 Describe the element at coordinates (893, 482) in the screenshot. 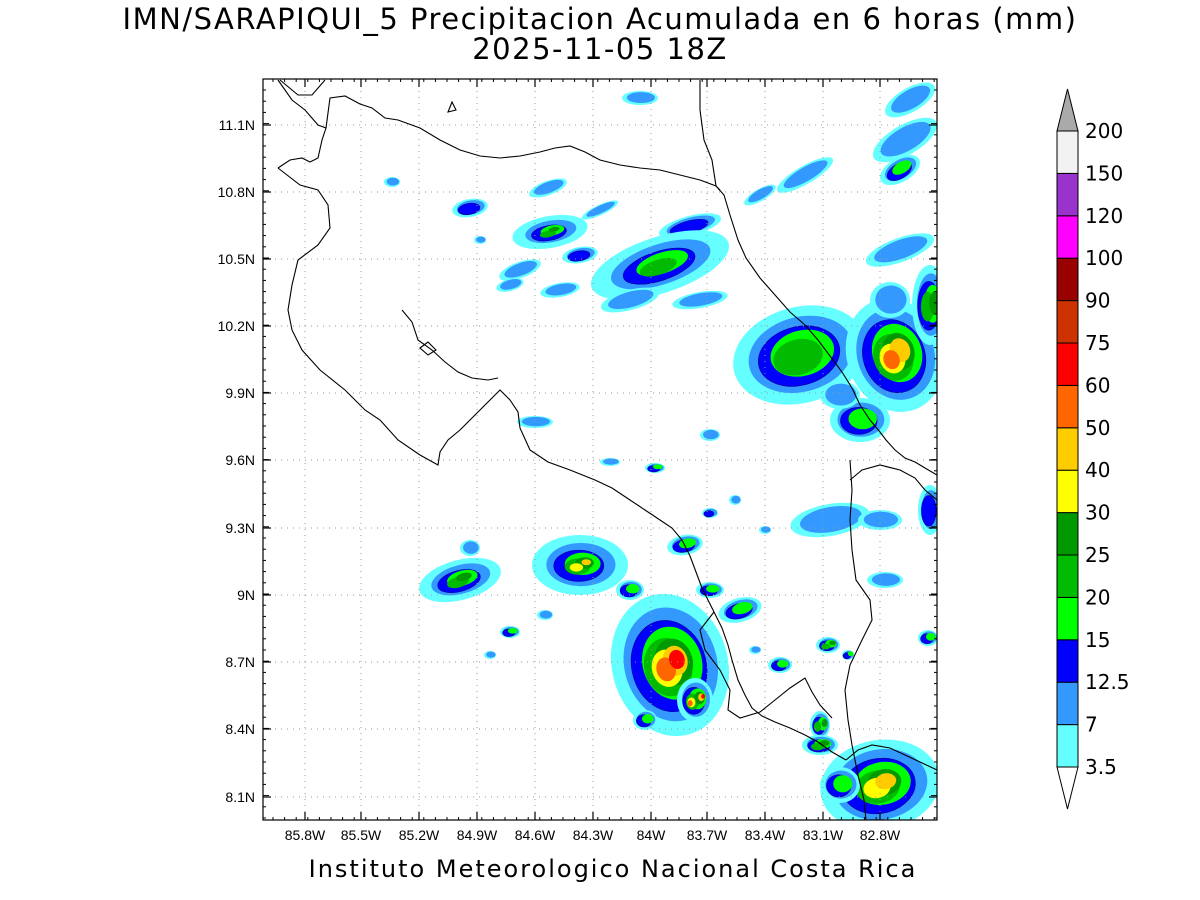

I see `bocas-del-toro-coast` at that location.